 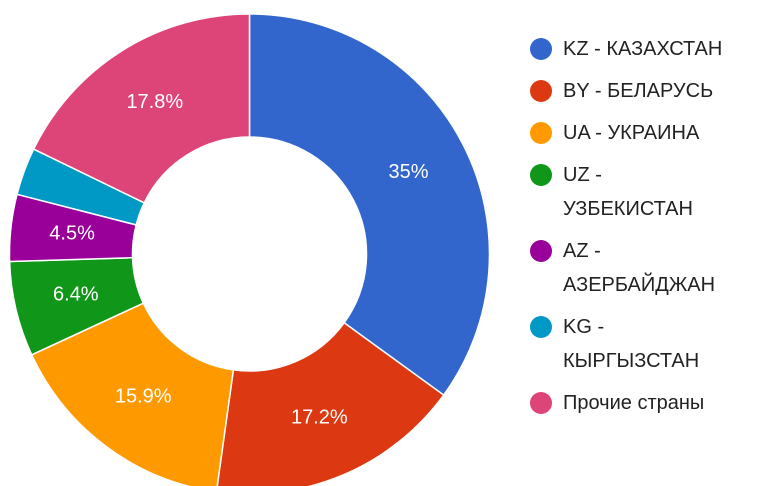 I want to click on legend-label: UA - УКРАИНА, so click(x=631, y=133).